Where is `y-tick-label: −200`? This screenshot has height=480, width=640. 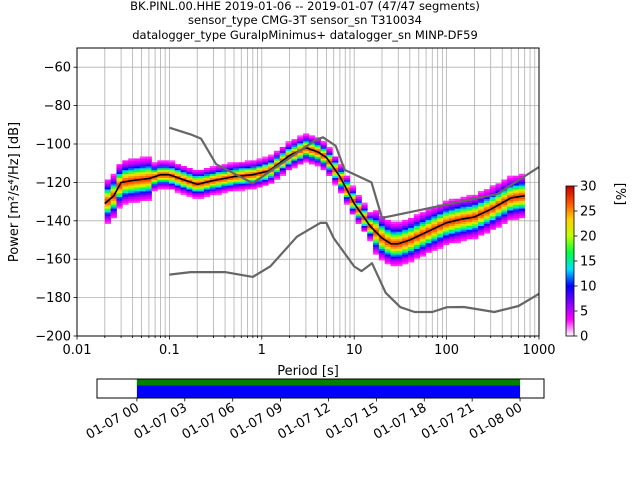
y-tick-label: −200 is located at coordinates (53, 337).